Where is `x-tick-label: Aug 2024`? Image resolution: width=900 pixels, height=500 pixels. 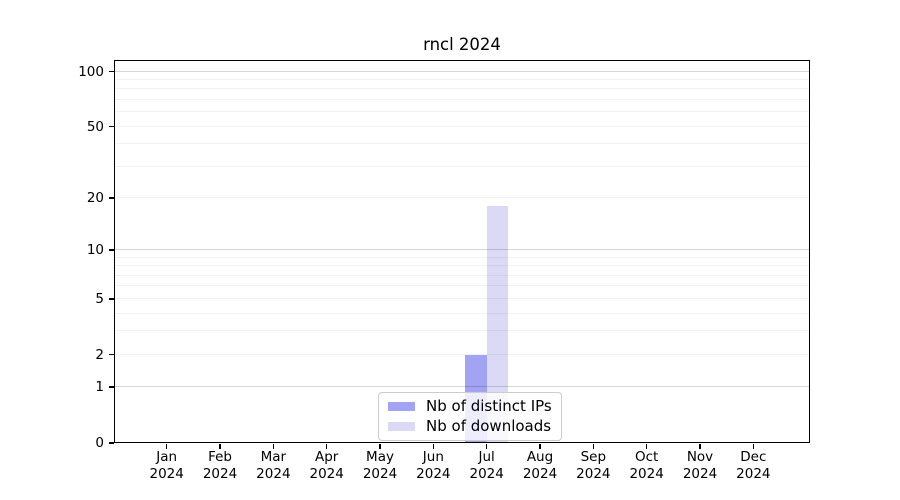
x-tick-label: Aug 2024 is located at coordinates (540, 465).